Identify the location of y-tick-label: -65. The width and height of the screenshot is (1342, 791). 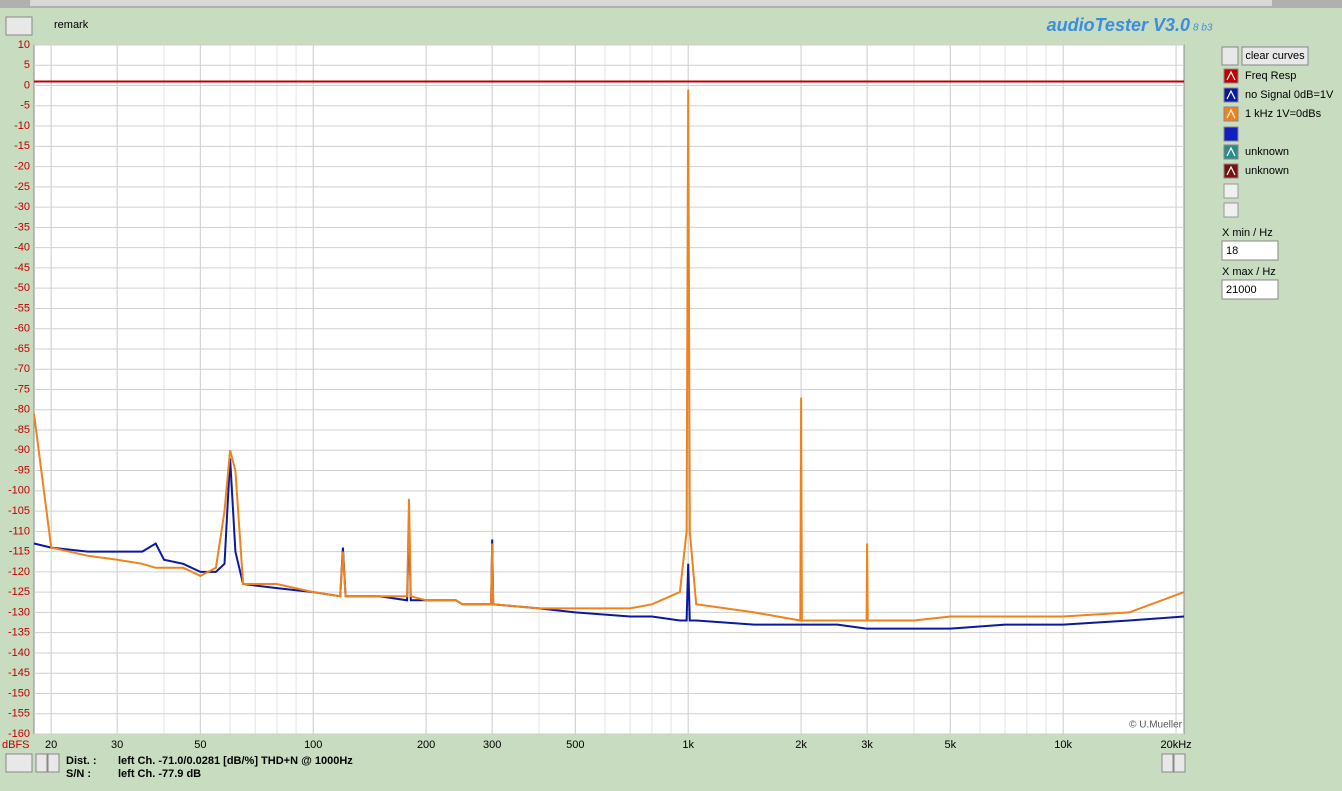
(22, 349).